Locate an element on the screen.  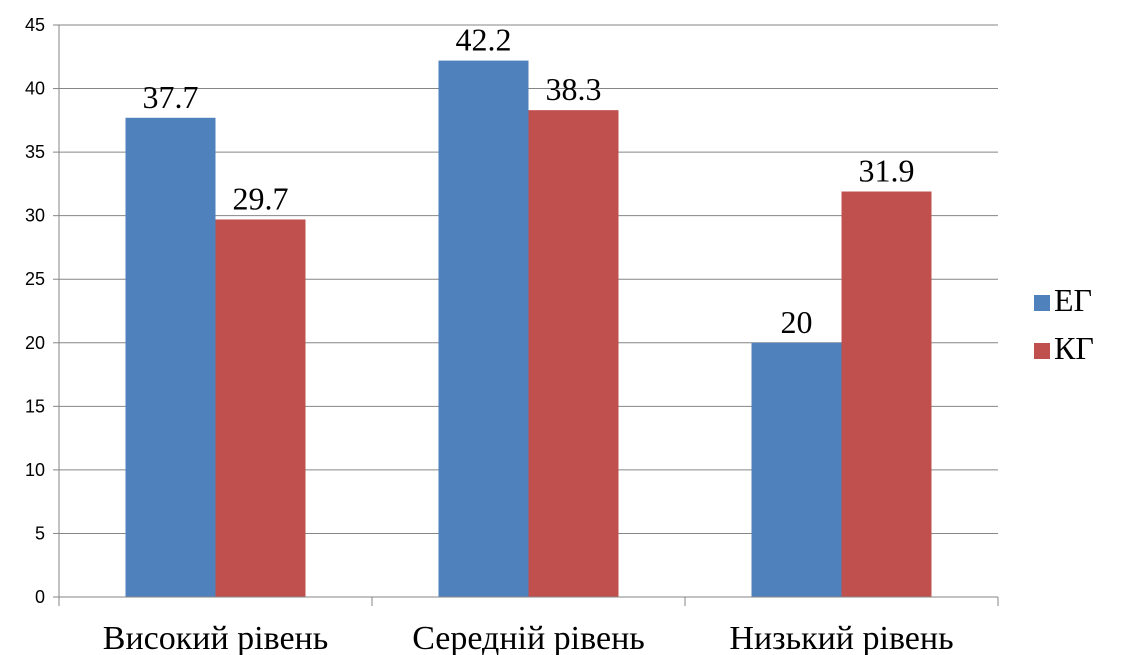
y-tick-label: 40 is located at coordinates (35, 89).